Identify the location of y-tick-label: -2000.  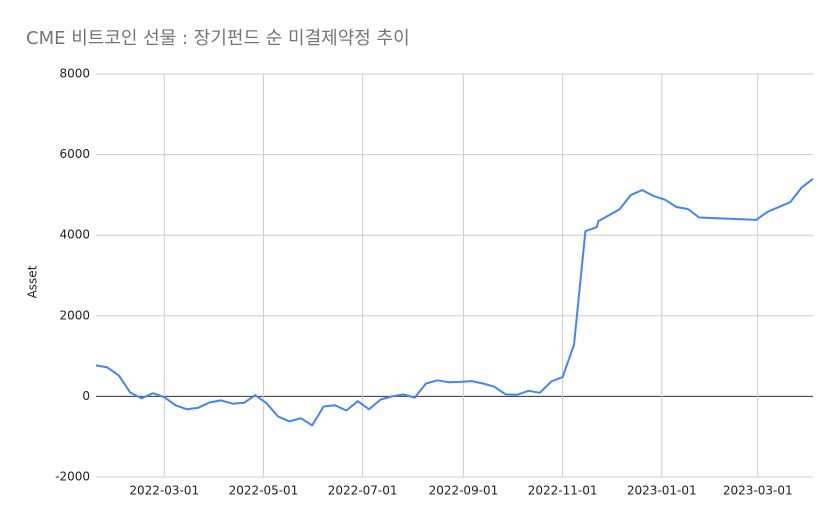
(72, 477).